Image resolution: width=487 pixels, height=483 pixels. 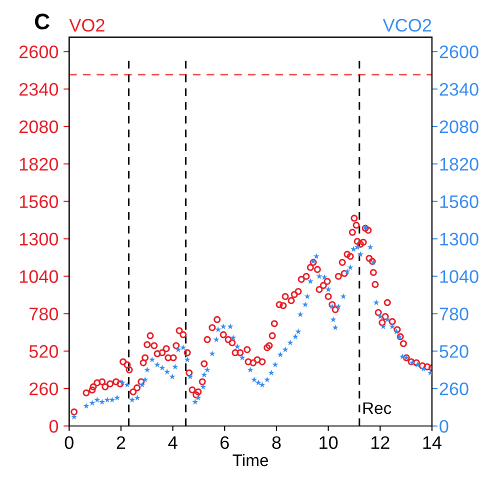 What do you see at coordinates (42, 22) in the screenshot?
I see `text: C` at bounding box center [42, 22].